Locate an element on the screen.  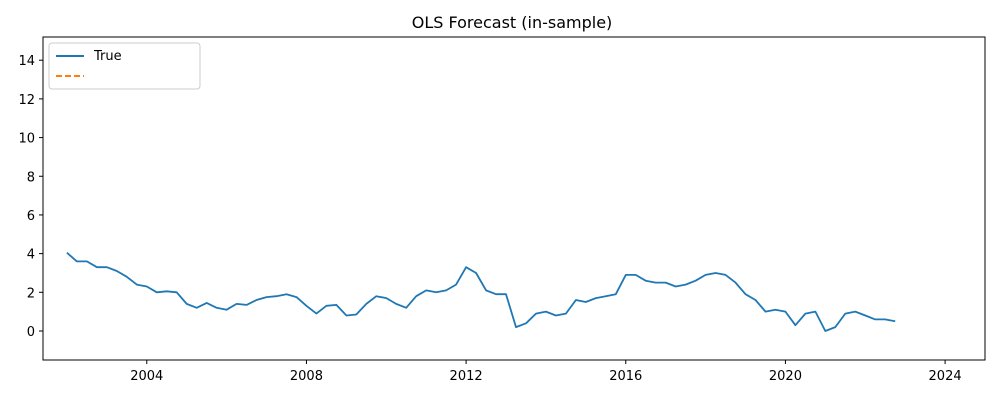
y-tick-label: 0 is located at coordinates (31, 332).